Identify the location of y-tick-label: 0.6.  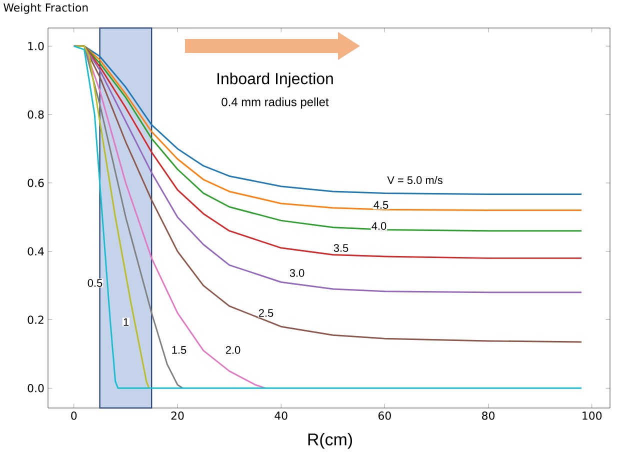
(36, 183).